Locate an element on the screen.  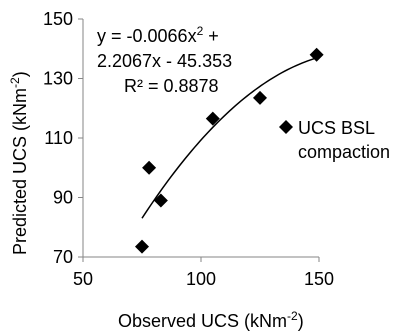
x-tick-label: 100 is located at coordinates (201, 279).